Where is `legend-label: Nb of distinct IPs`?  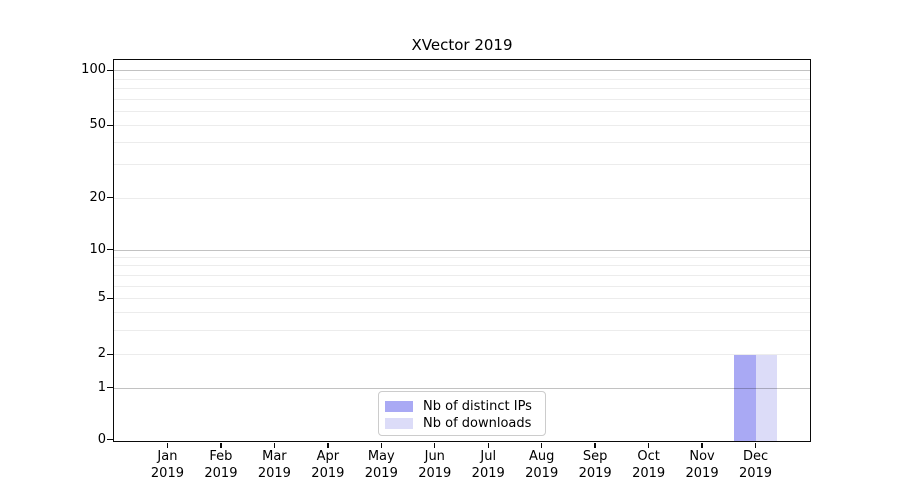
legend-label: Nb of distinct IPs is located at coordinates (477, 406).